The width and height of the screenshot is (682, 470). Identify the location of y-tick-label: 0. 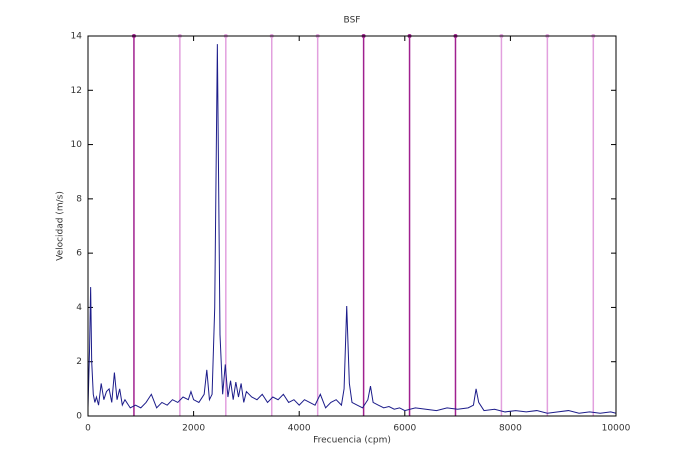
(79, 417).